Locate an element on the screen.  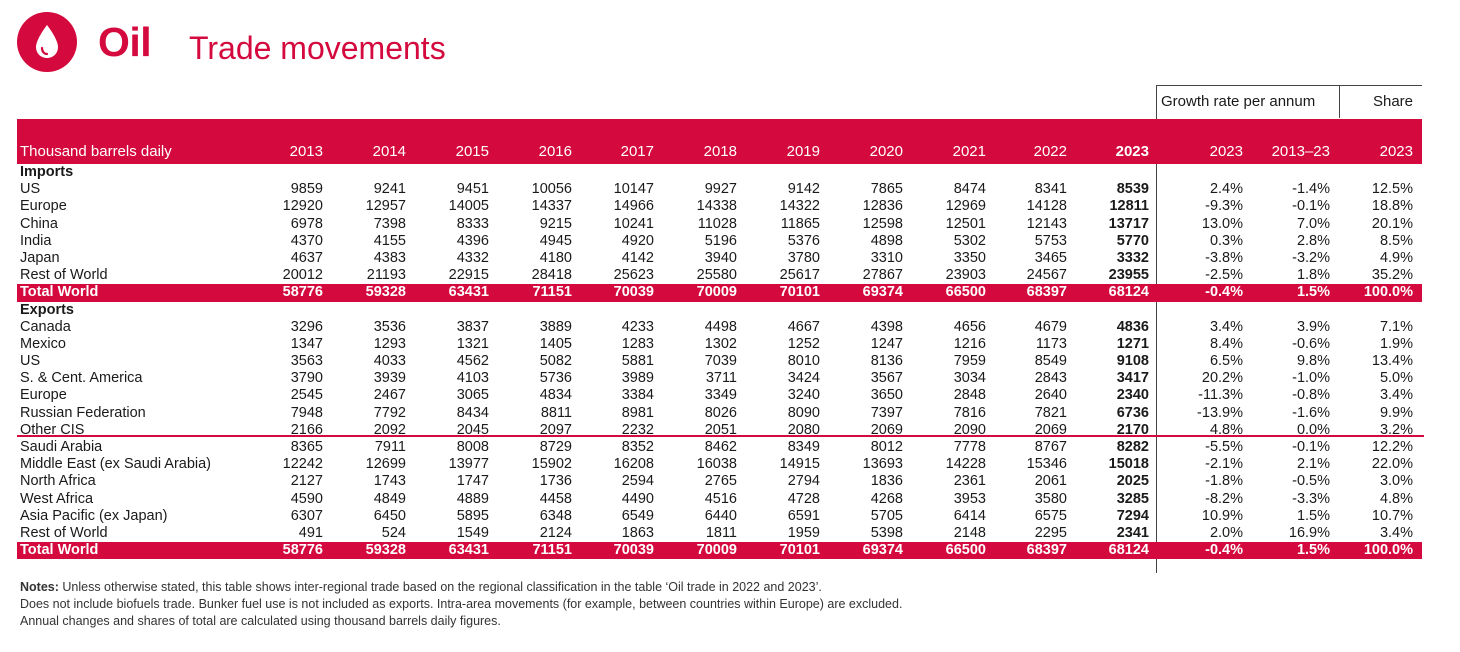
growth-2023-cell: 10.9% is located at coordinates (1222, 515).